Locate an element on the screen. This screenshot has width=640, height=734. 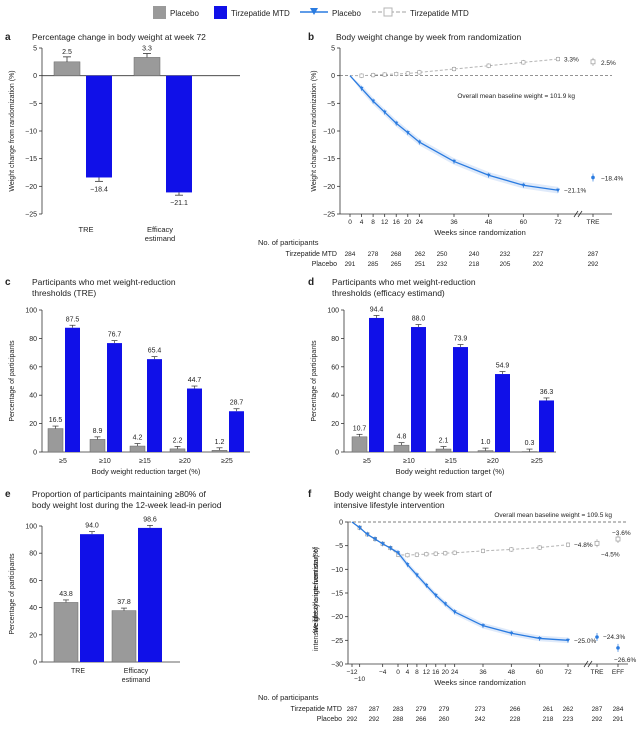
panel-c-y-tick-label: 0 is located at coordinates (35, 453).